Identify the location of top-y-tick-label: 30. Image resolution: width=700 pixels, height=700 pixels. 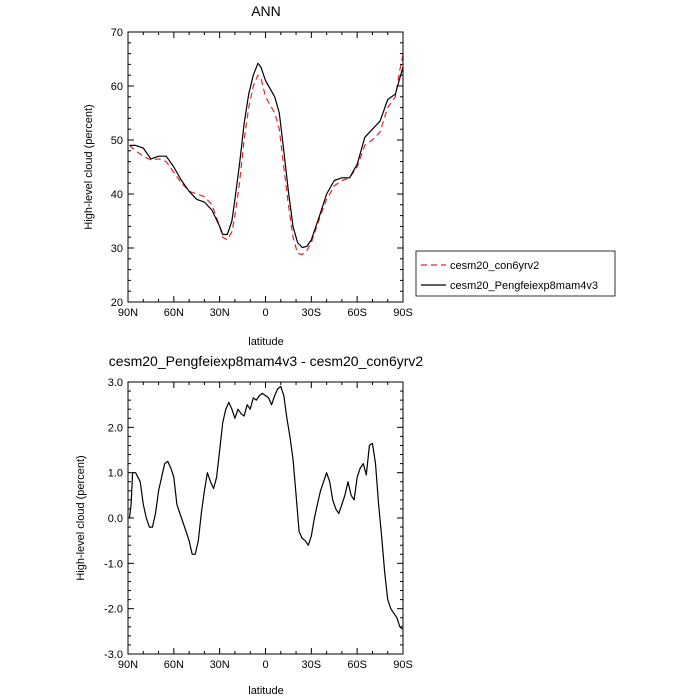
(117, 249).